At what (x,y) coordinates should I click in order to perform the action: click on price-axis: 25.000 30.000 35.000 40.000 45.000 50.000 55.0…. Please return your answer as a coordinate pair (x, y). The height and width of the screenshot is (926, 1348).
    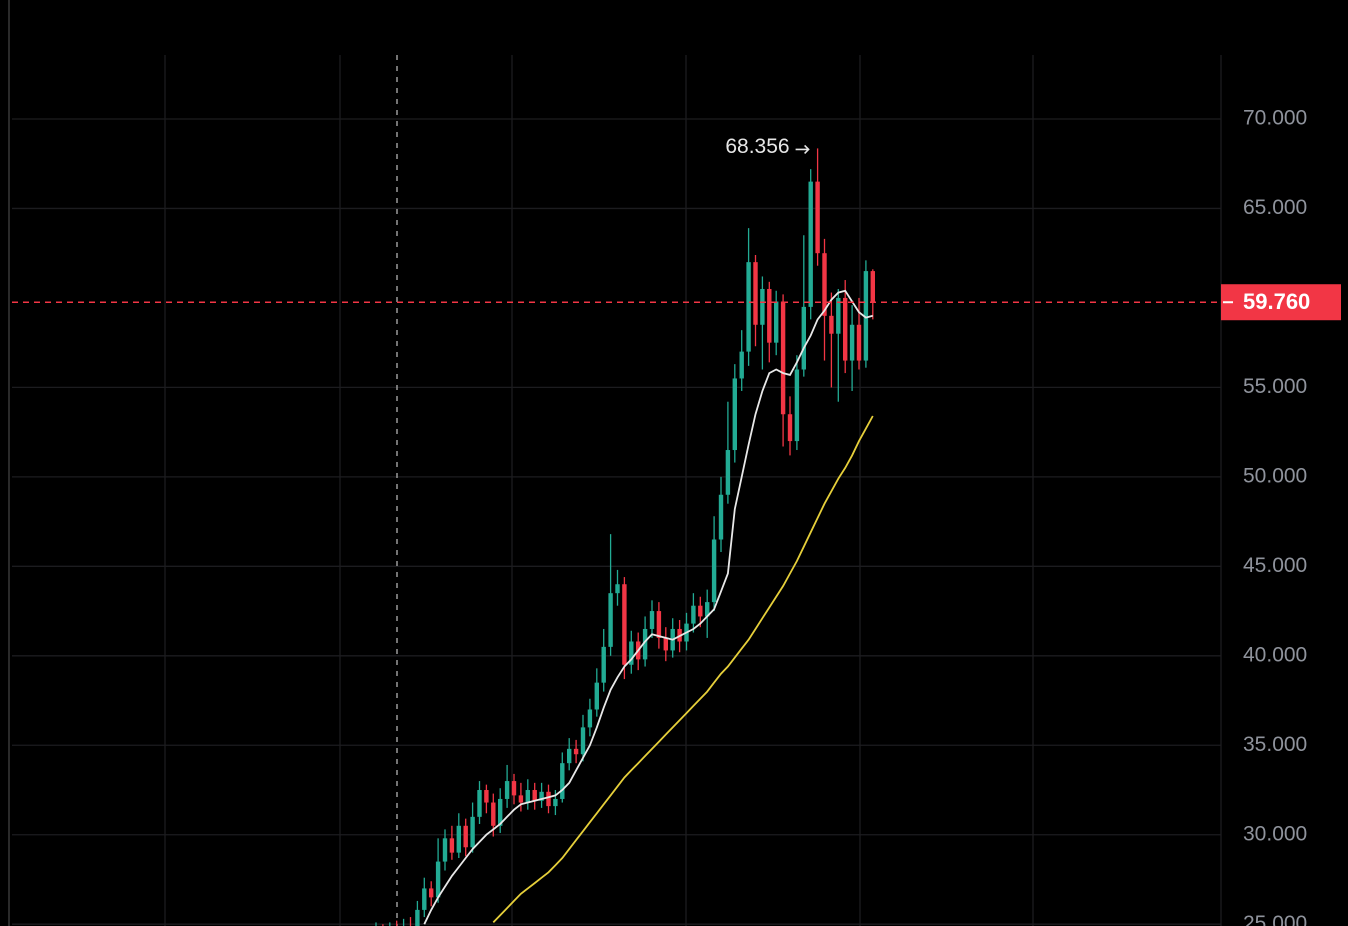
    Looking at the image, I should click on (1281, 516).